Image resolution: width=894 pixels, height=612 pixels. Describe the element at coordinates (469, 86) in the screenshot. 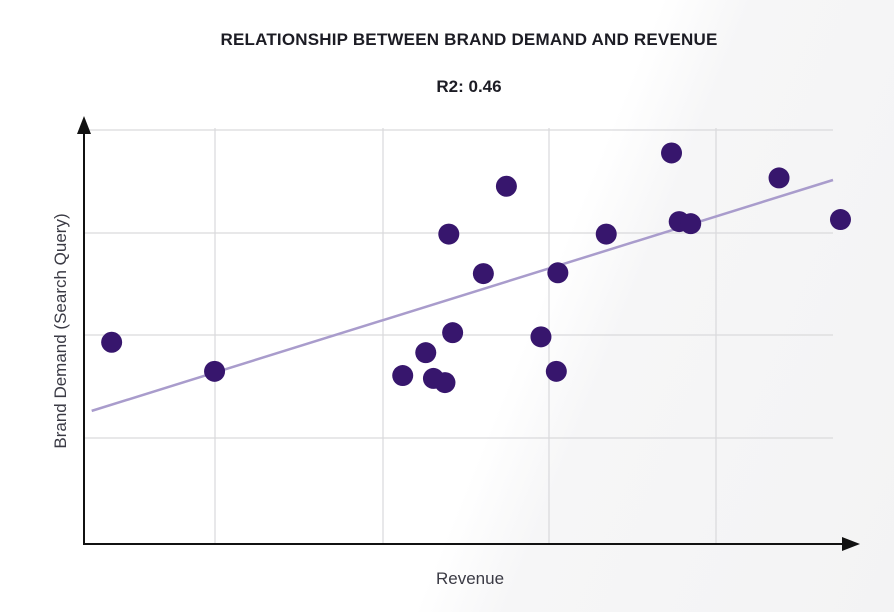

I see `chart-subtitle: R2: 0.46` at that location.